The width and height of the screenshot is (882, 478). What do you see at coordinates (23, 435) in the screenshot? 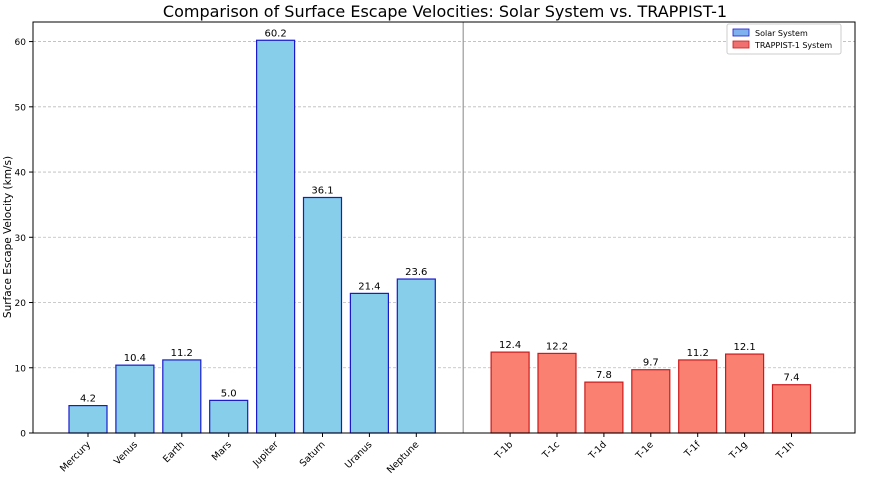
I see `y-tick-label: 0` at bounding box center [23, 435].